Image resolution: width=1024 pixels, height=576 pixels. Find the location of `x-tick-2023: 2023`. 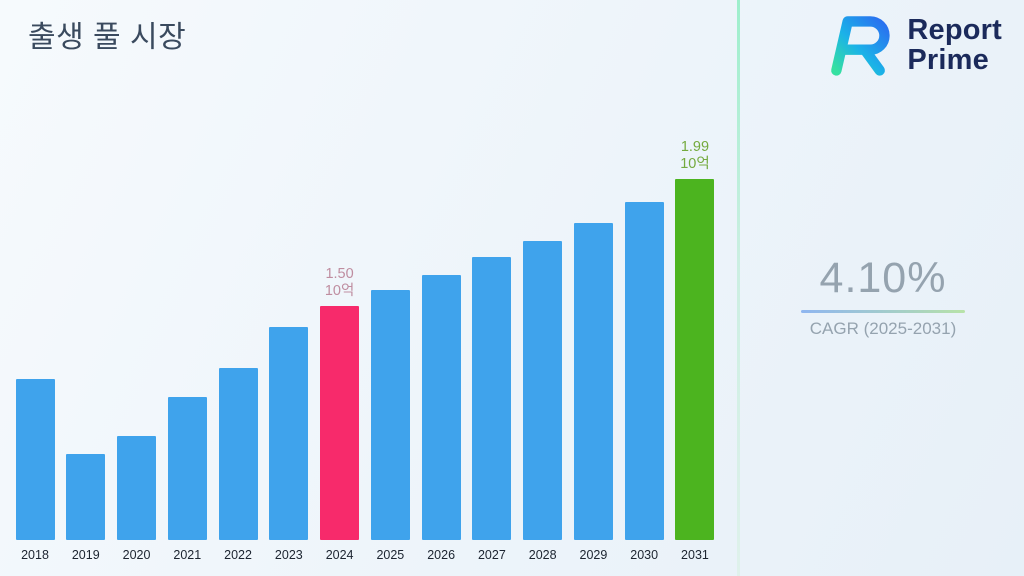

x-tick-2023: 2023 is located at coordinates (288, 555).